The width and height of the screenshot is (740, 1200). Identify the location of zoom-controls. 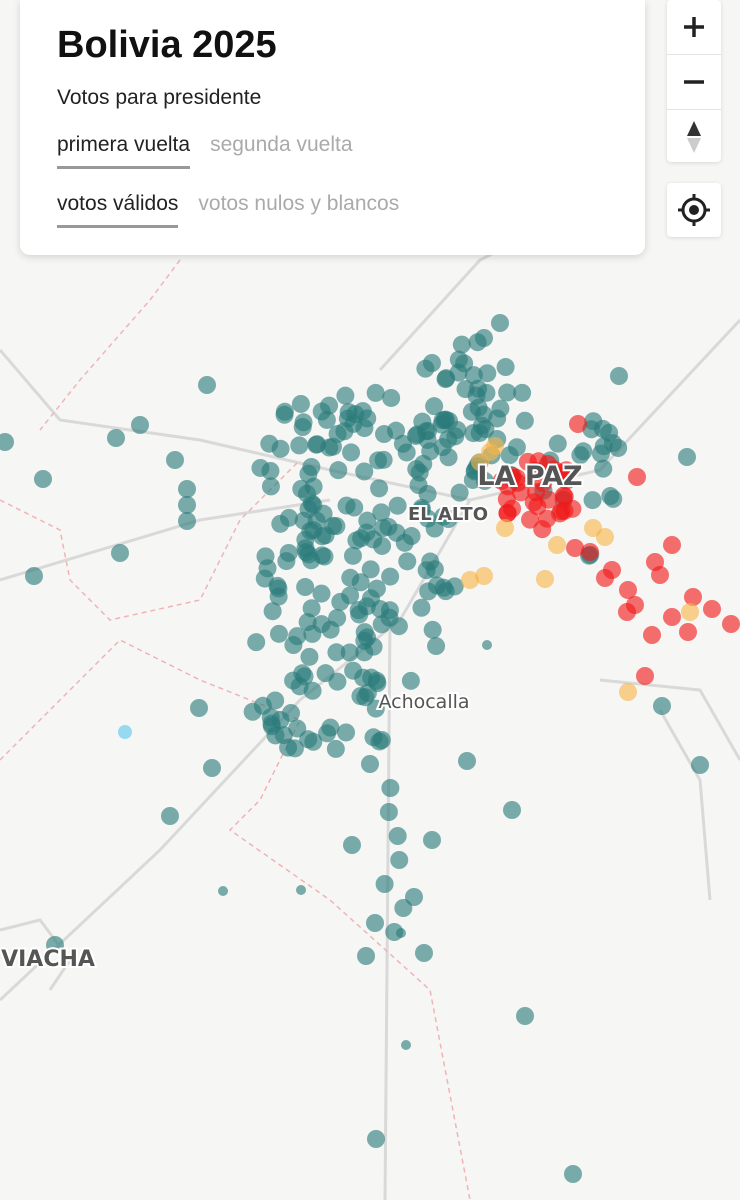
(694, 81).